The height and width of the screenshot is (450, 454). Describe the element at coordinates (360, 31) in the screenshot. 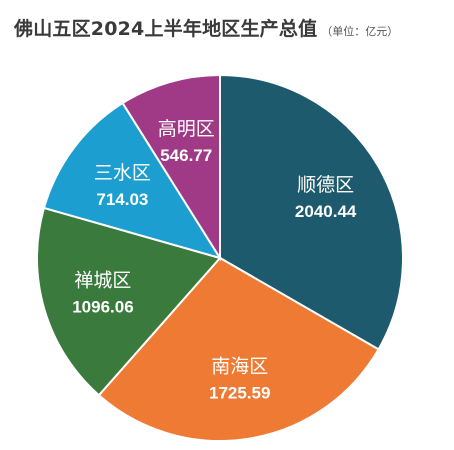

I see `unit-note: （单位：亿元）` at that location.